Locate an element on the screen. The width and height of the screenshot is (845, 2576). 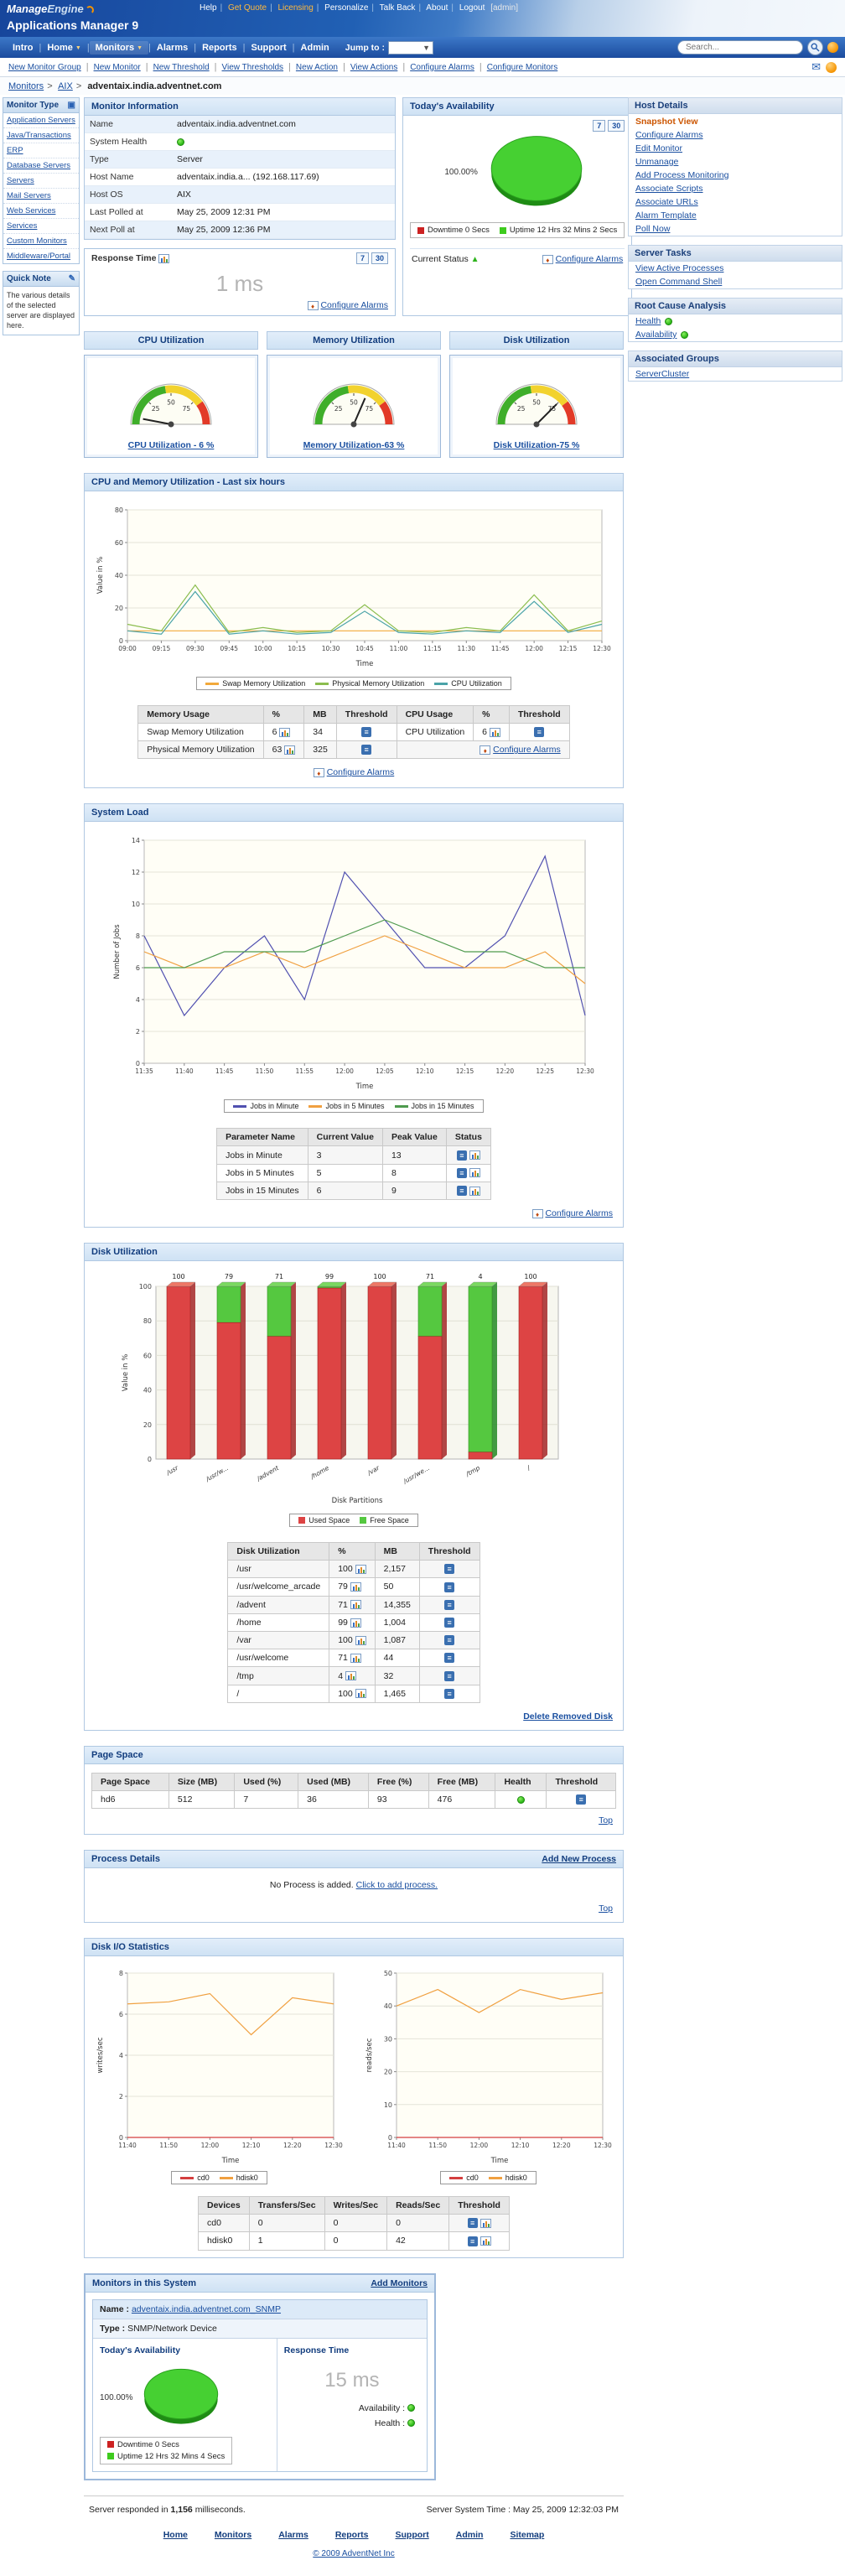
footer-link: Support is located at coordinates (412, 2534).